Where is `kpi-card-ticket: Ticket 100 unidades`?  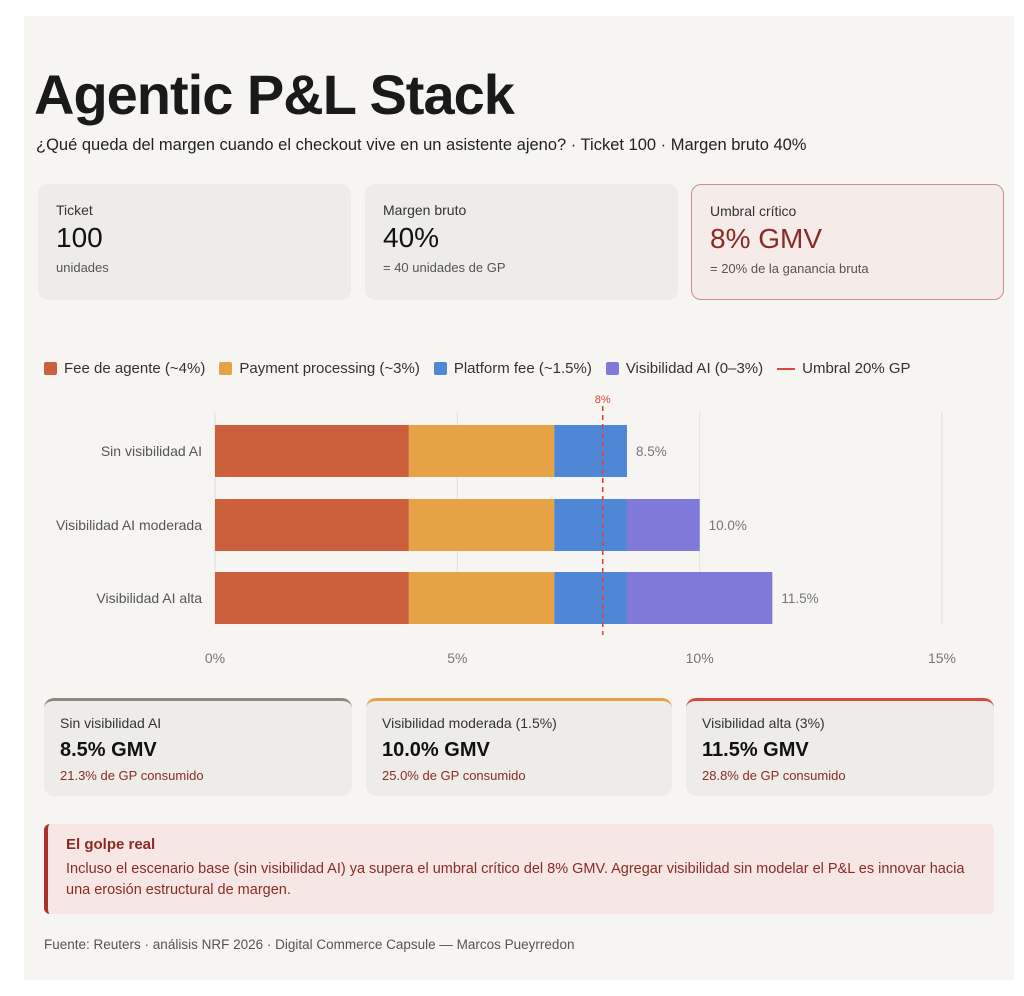 kpi-card-ticket: Ticket 100 unidades is located at coordinates (194, 242).